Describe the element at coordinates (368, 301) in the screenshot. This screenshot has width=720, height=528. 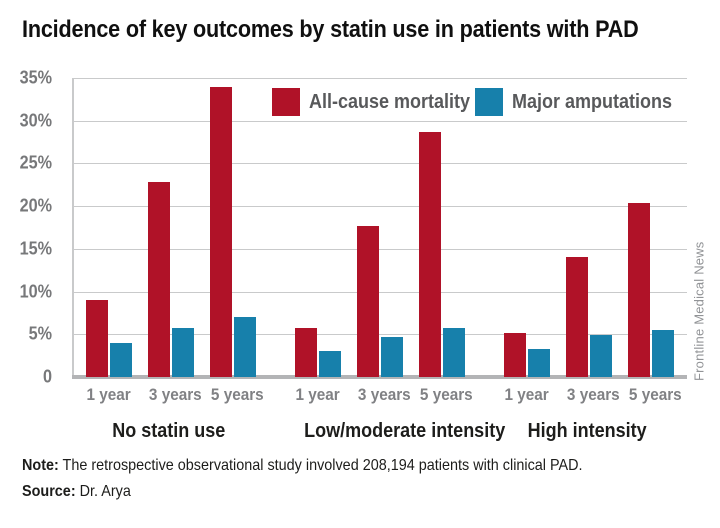
I see `bar-all-cause-mortality-low-moderate-intensity-3-years` at that location.